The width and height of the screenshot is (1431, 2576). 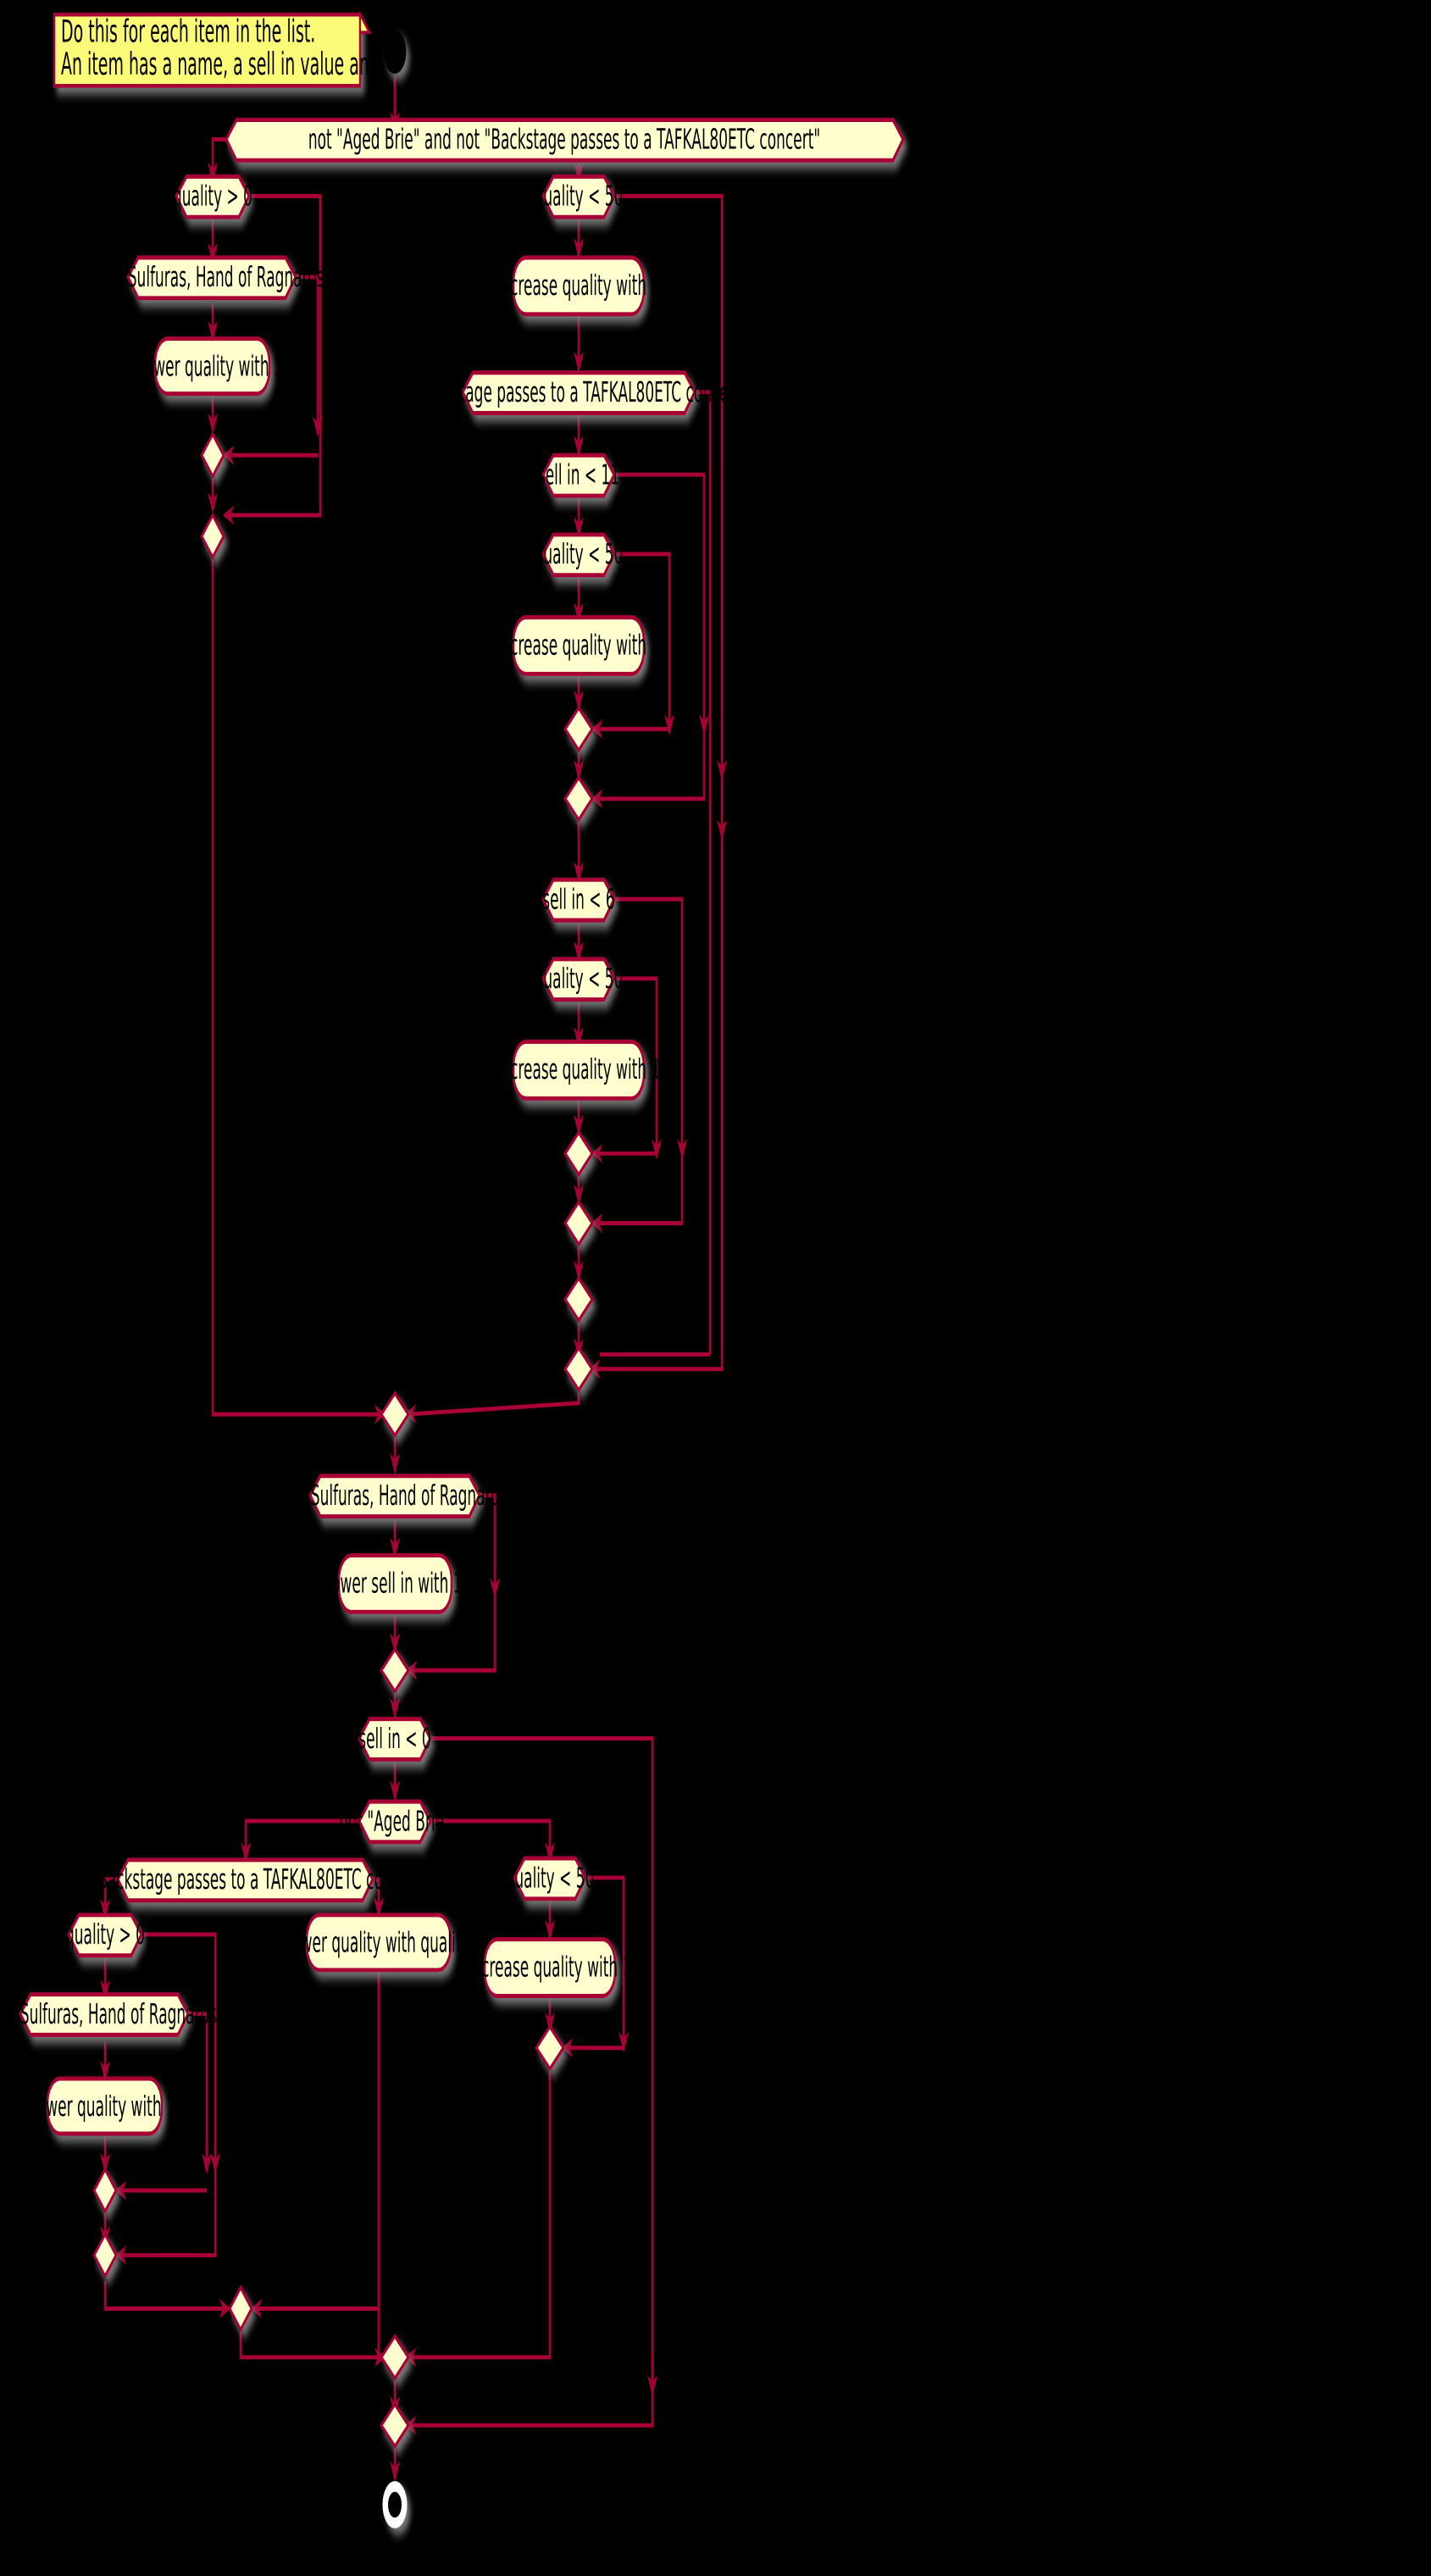 I want to click on edge-sulfc-no, so click(x=198, y=2092).